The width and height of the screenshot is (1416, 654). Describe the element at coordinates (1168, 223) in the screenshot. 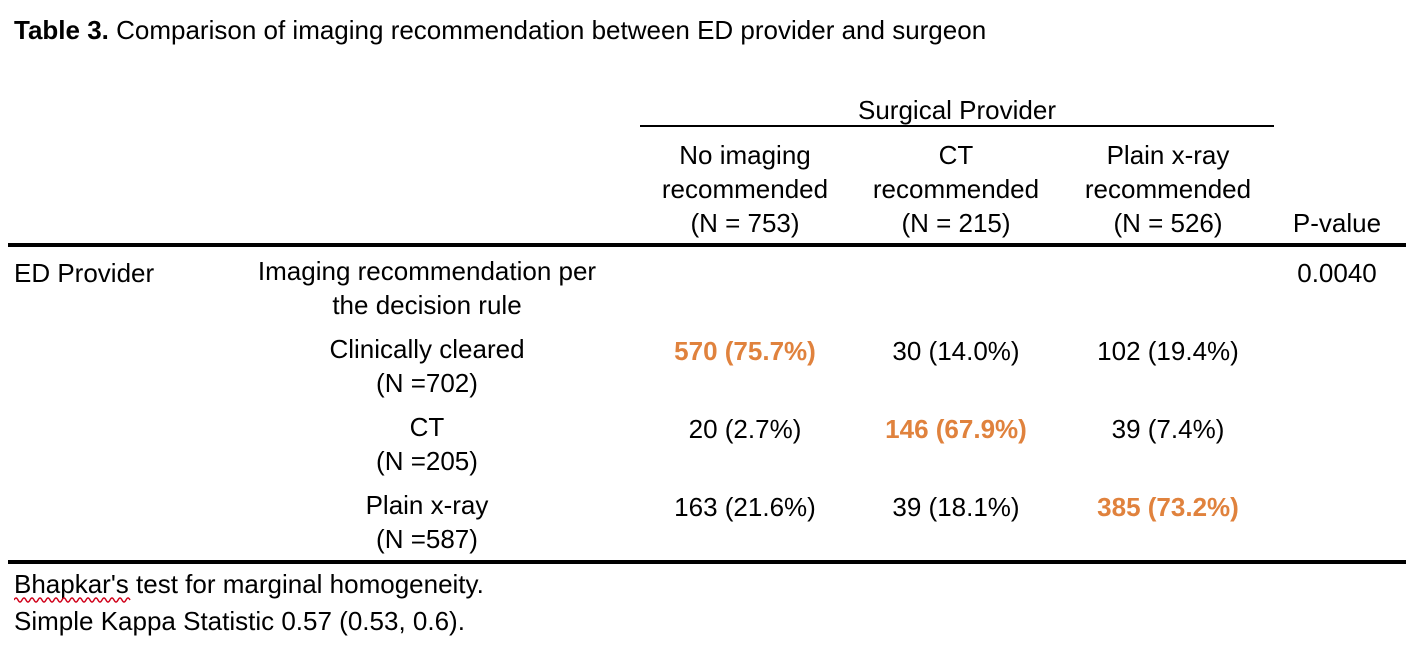

I see `column-header-line: (N = 526)` at that location.